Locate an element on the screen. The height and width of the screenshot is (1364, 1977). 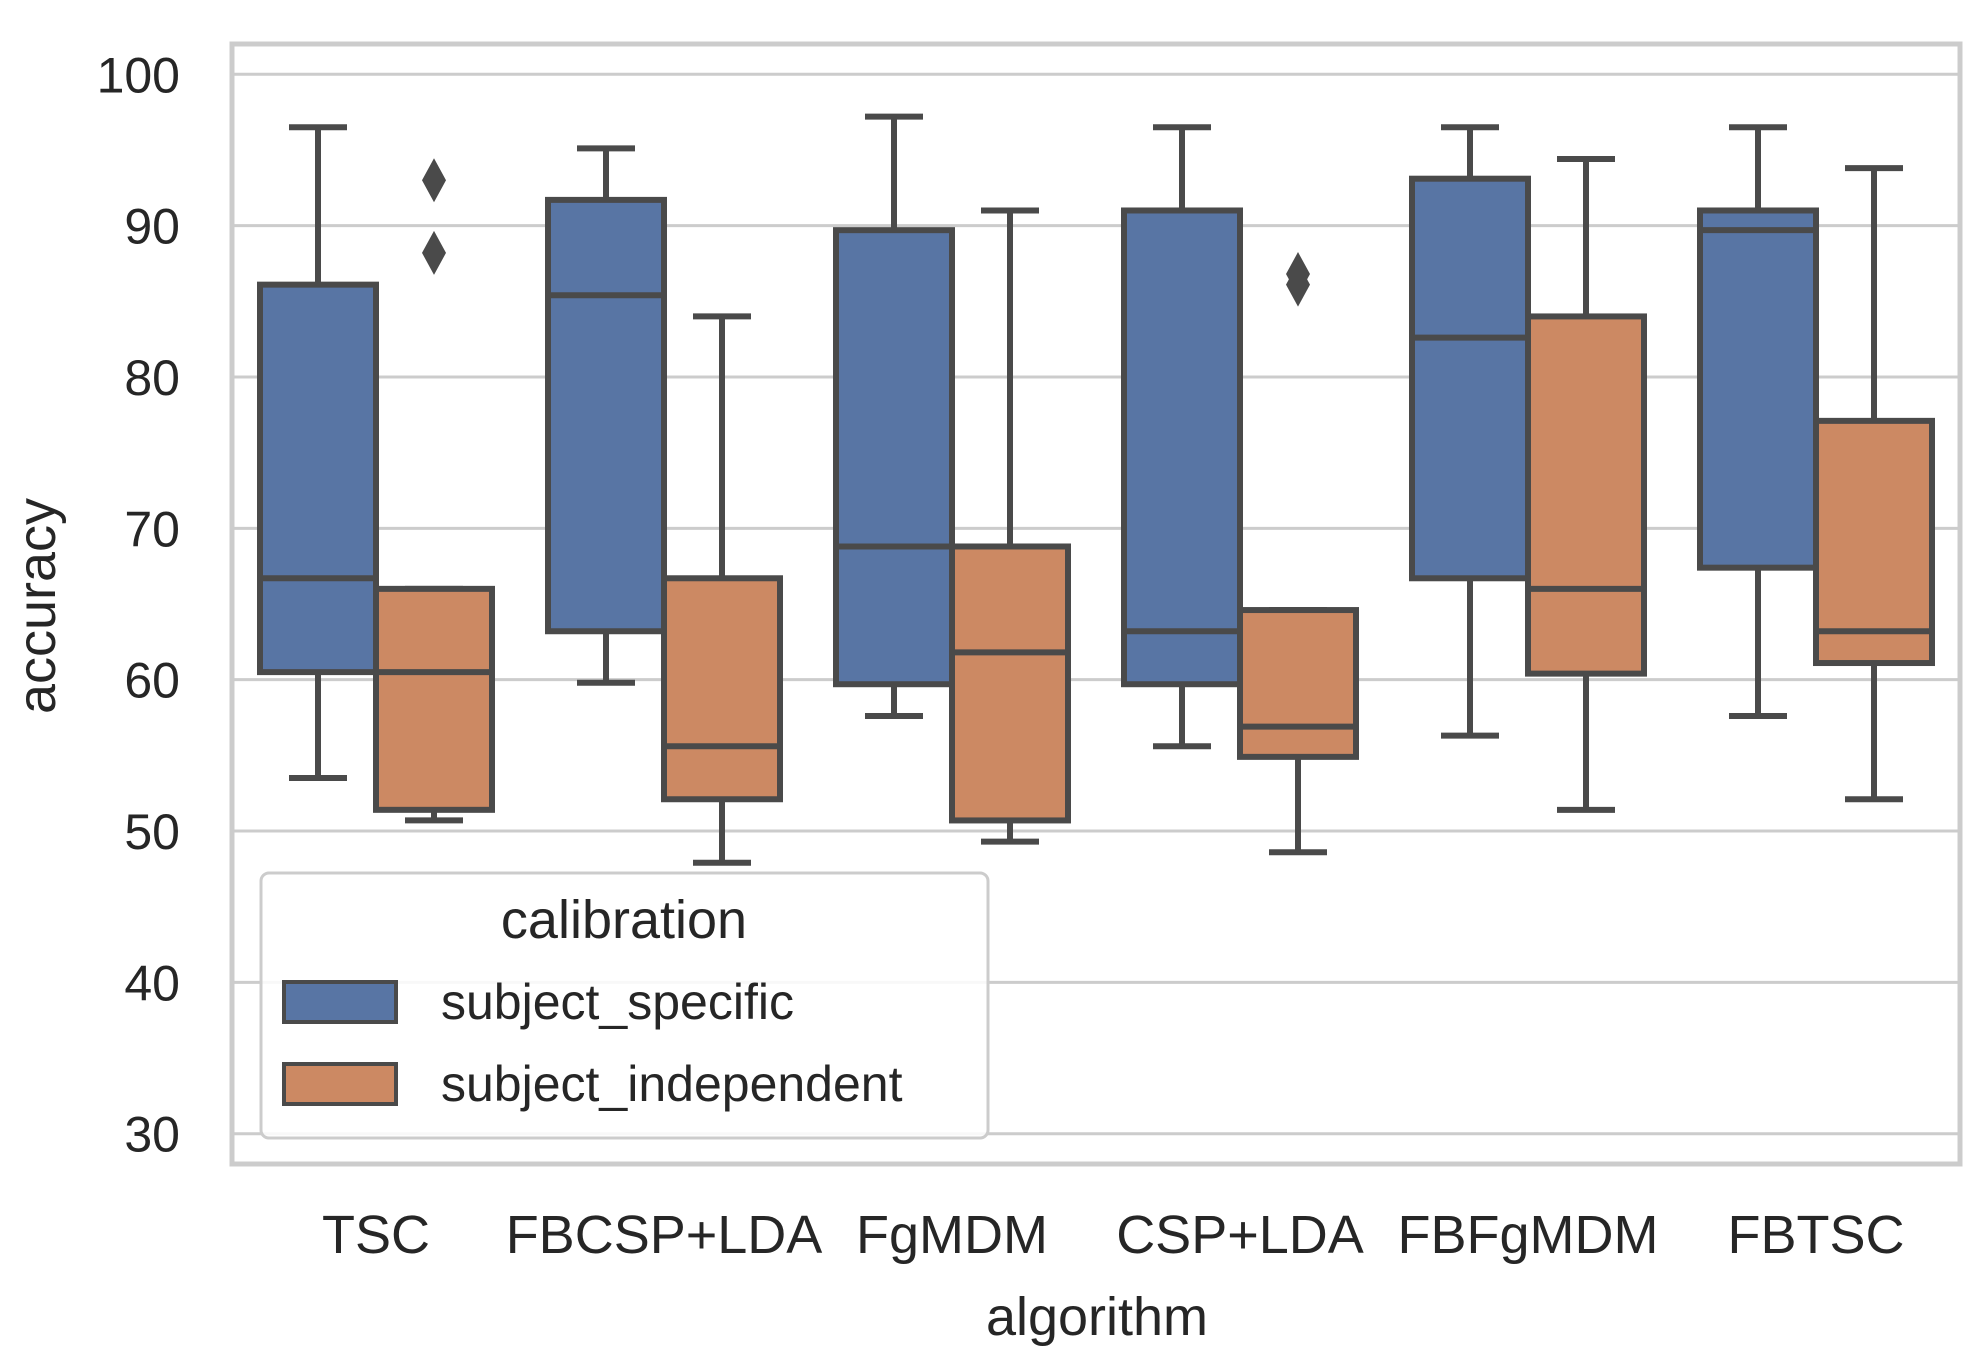
box-subject_independent-FBTSC is located at coordinates (1874, 484).